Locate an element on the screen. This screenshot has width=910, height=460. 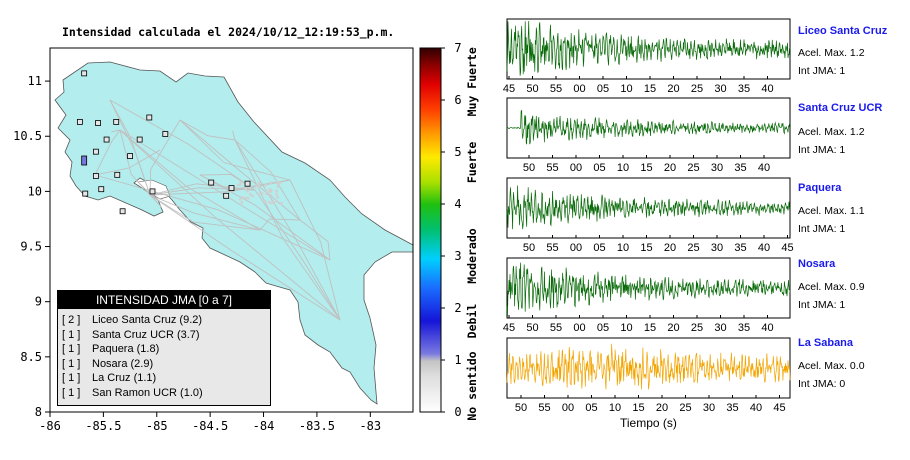
waveform-tick-label: 25 is located at coordinates (693, 168).